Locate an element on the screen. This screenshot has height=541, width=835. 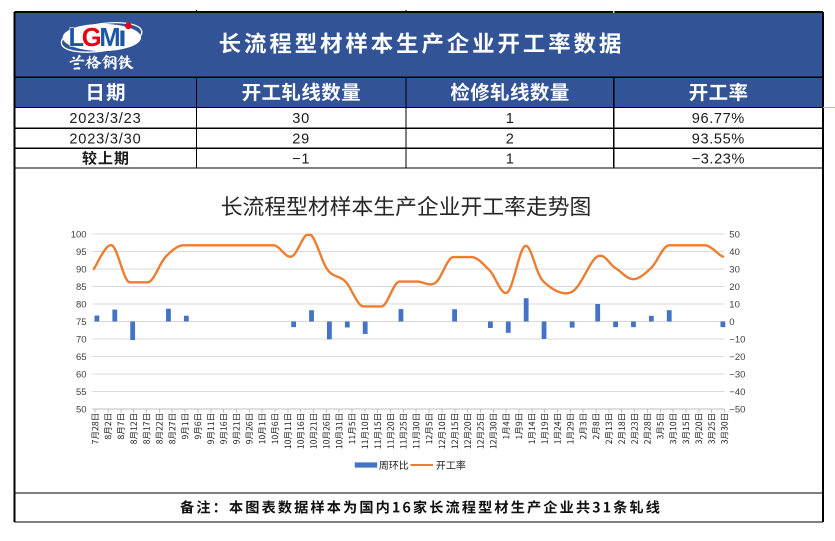
svg-text: 75 is located at coordinates (81, 322).